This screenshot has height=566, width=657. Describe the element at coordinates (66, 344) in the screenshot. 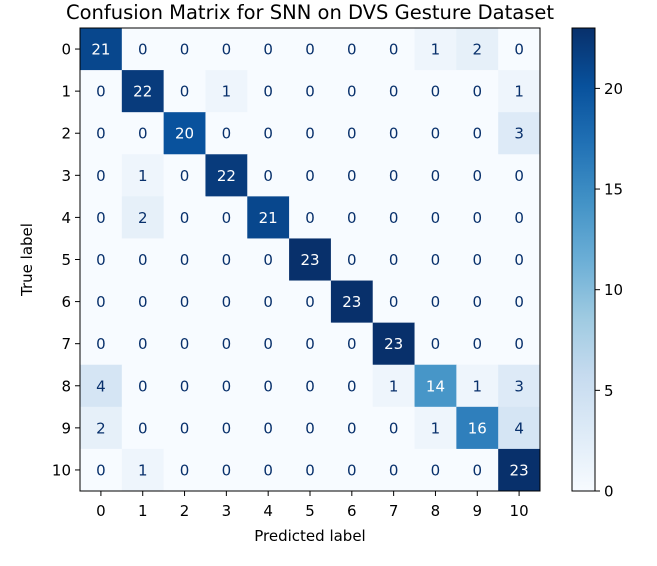

I see `y-tick-label: 7` at that location.